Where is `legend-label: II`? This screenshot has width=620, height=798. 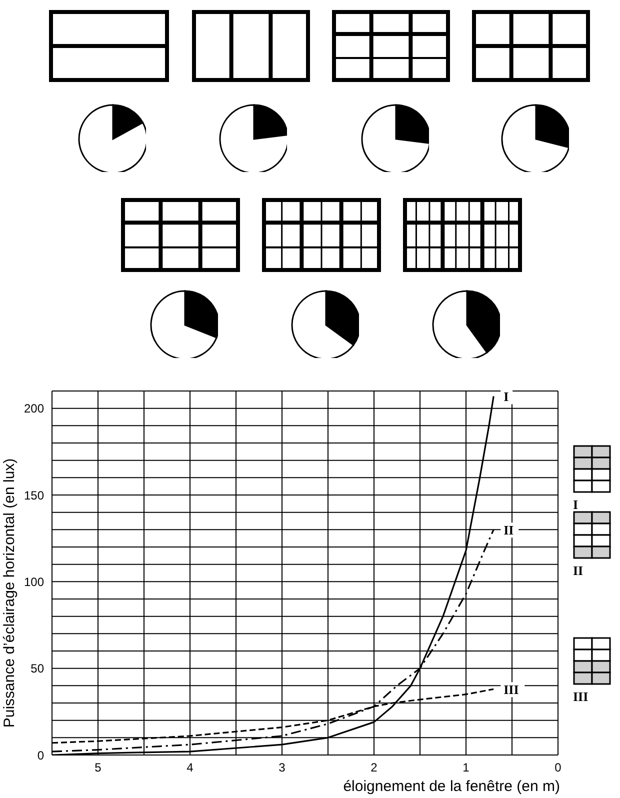
legend-label: II is located at coordinates (578, 570).